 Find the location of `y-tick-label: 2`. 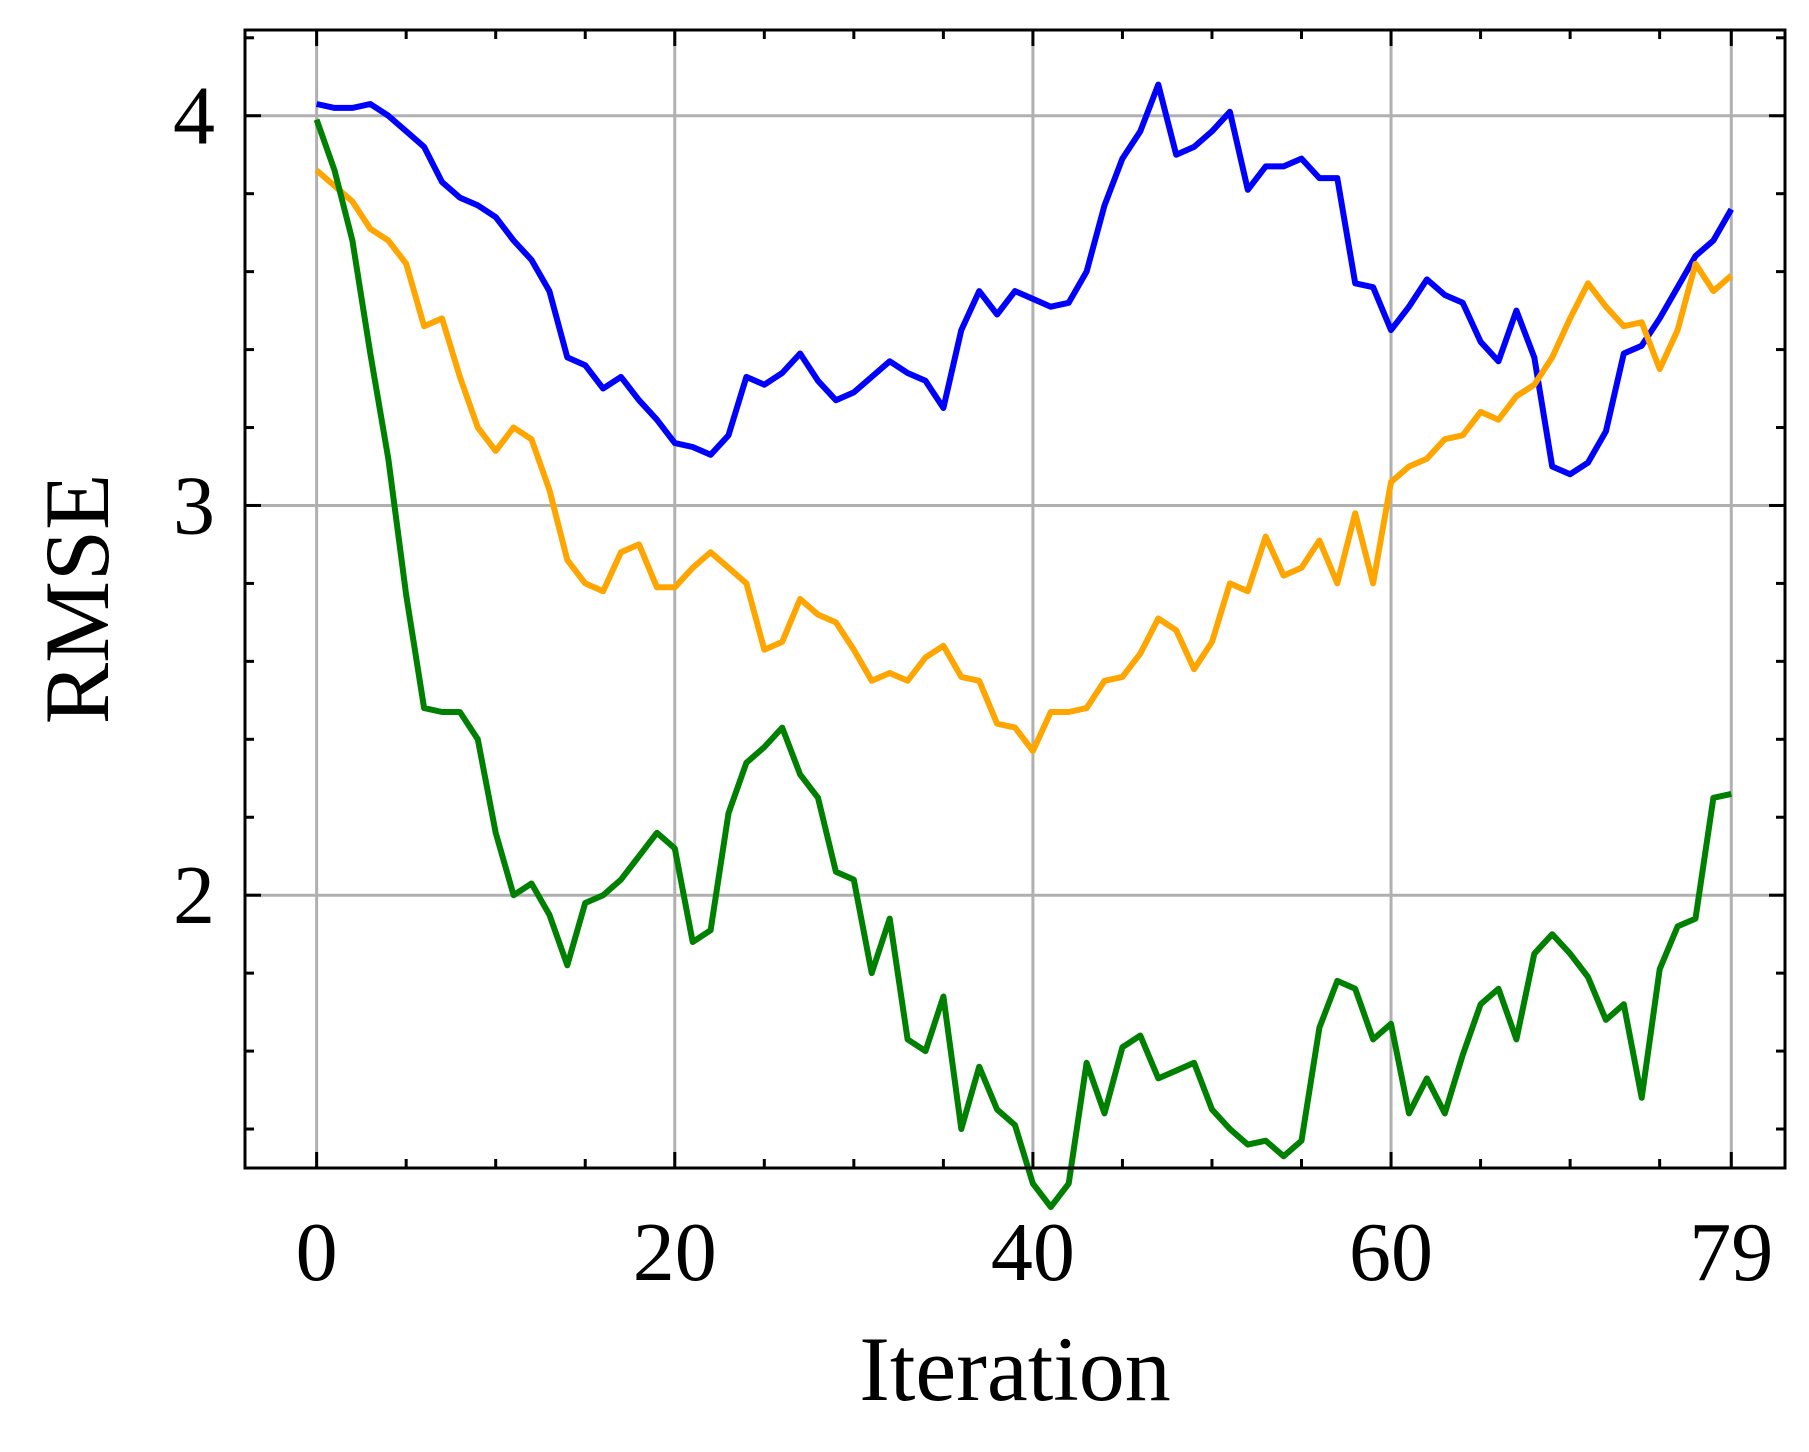

y-tick-label: 2 is located at coordinates (194, 895).